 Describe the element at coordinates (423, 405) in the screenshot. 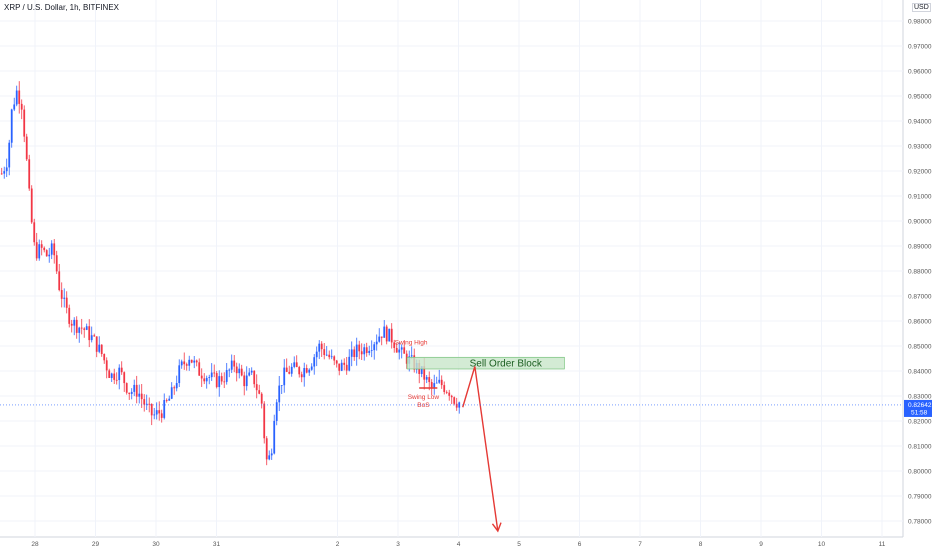

I see `bos-label: BoS` at that location.